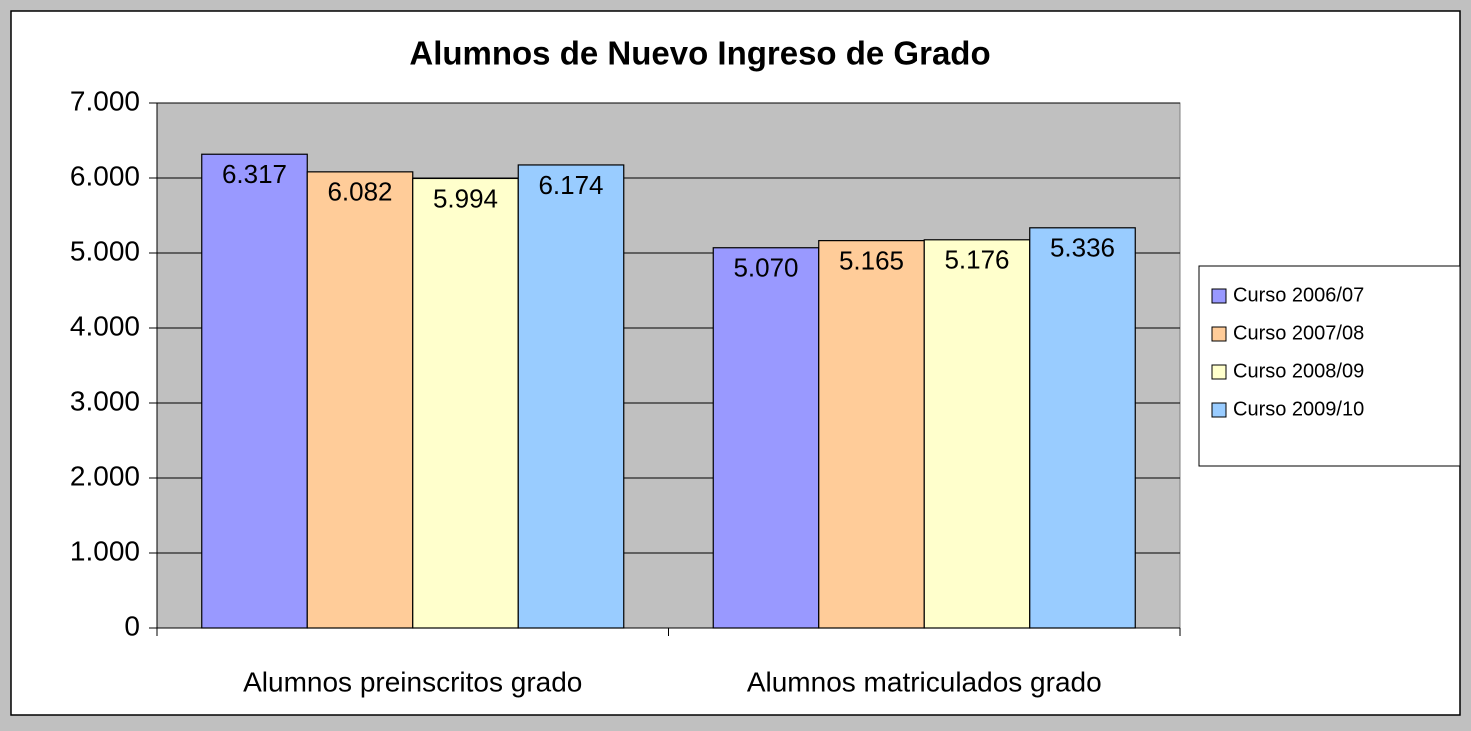 The height and width of the screenshot is (731, 1471). Describe the element at coordinates (254, 174) in the screenshot. I see `value-label: 6.317` at that location.